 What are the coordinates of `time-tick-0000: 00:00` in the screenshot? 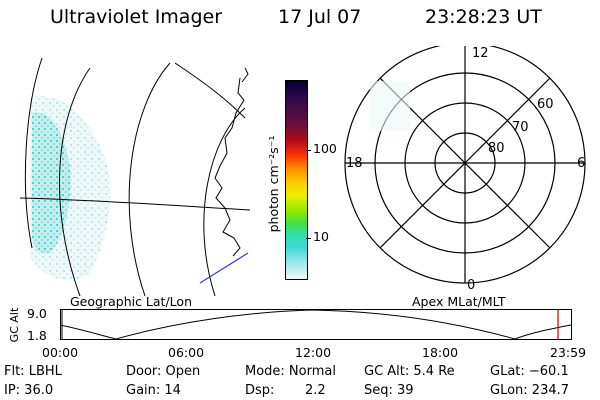 It's located at (60, 352).